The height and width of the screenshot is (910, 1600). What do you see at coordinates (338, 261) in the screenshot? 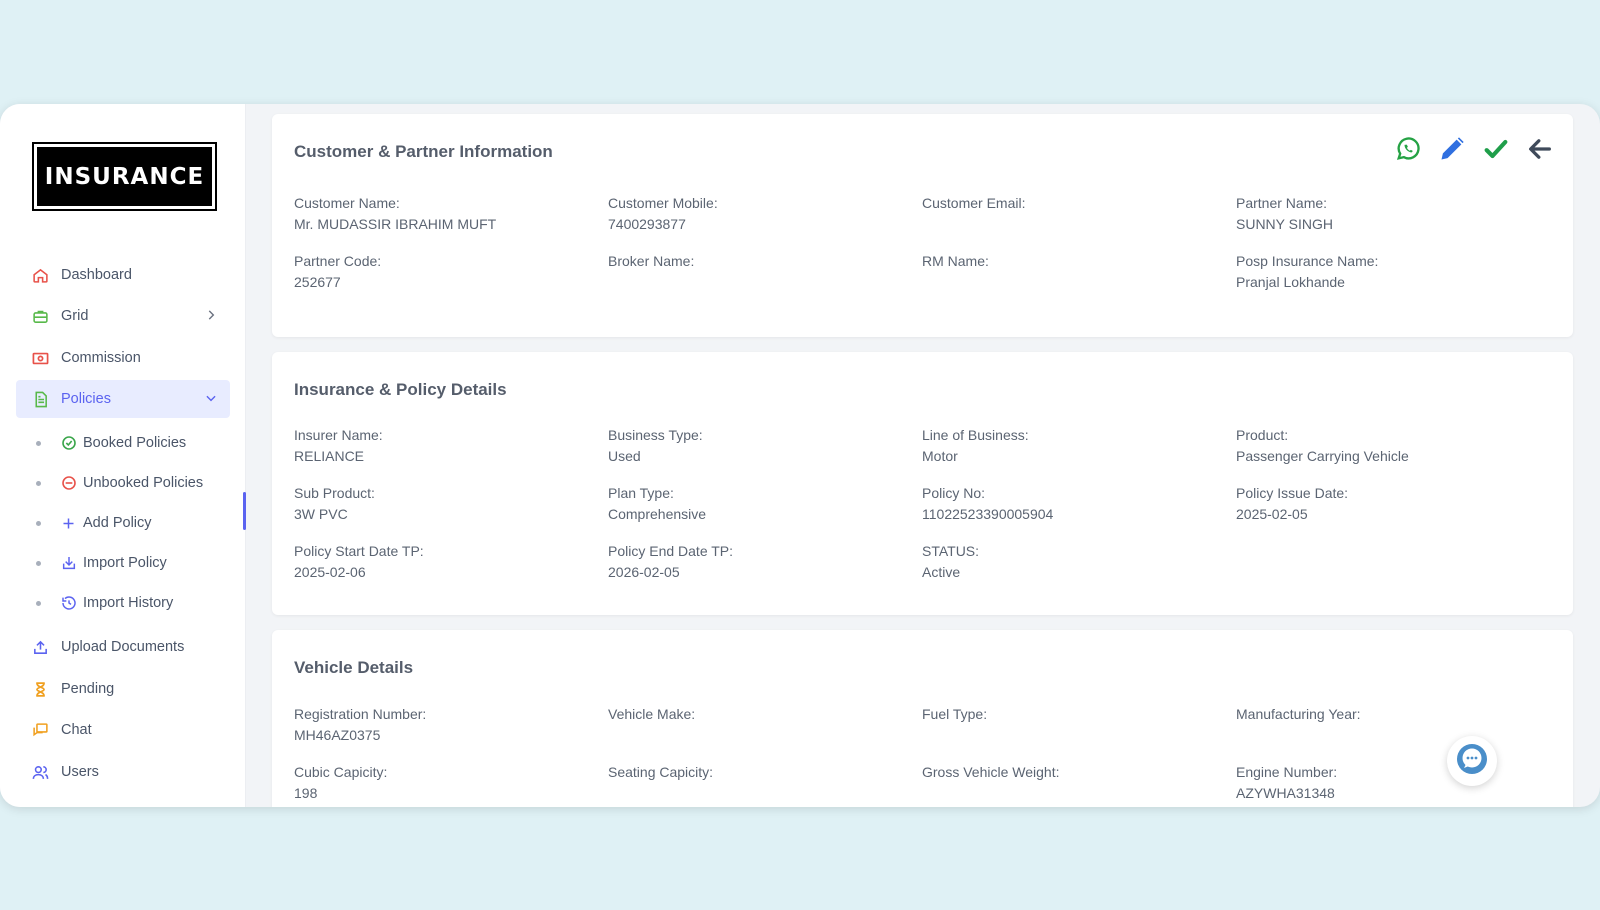
I see `field-label: Partner Code:` at bounding box center [338, 261].